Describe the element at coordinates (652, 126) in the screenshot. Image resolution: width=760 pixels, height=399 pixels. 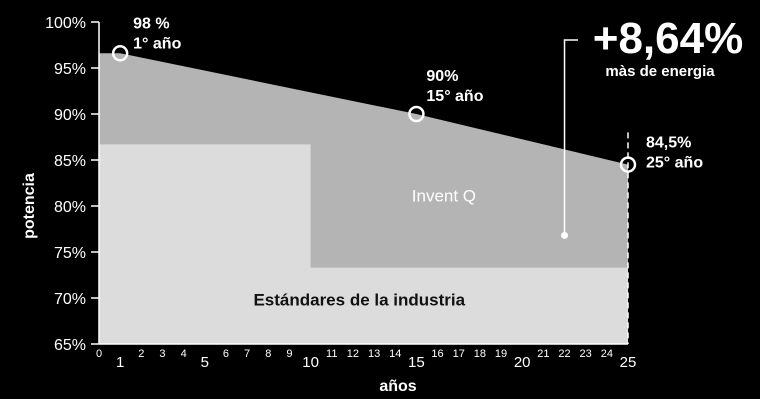
I see `callout: +8,64% màs de energia` at that location.